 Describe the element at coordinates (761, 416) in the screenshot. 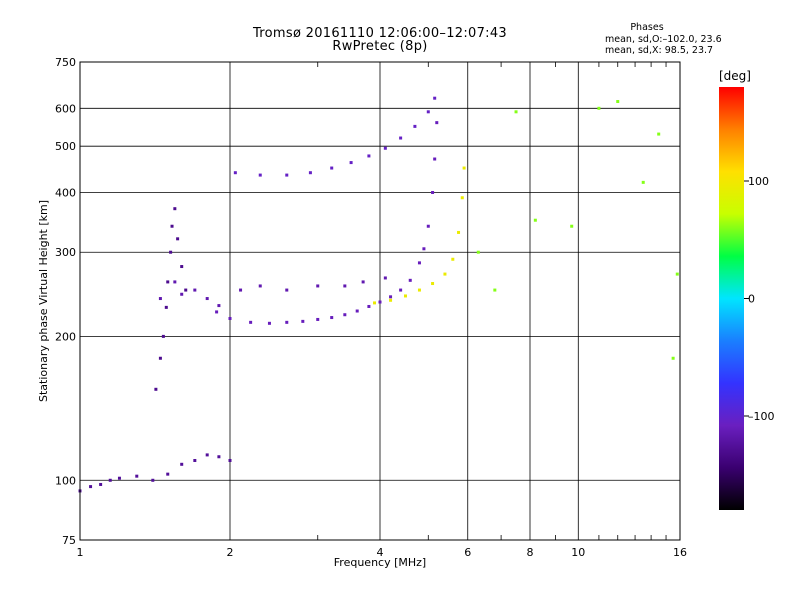

I see `colorbar-tick-label: –100` at that location.